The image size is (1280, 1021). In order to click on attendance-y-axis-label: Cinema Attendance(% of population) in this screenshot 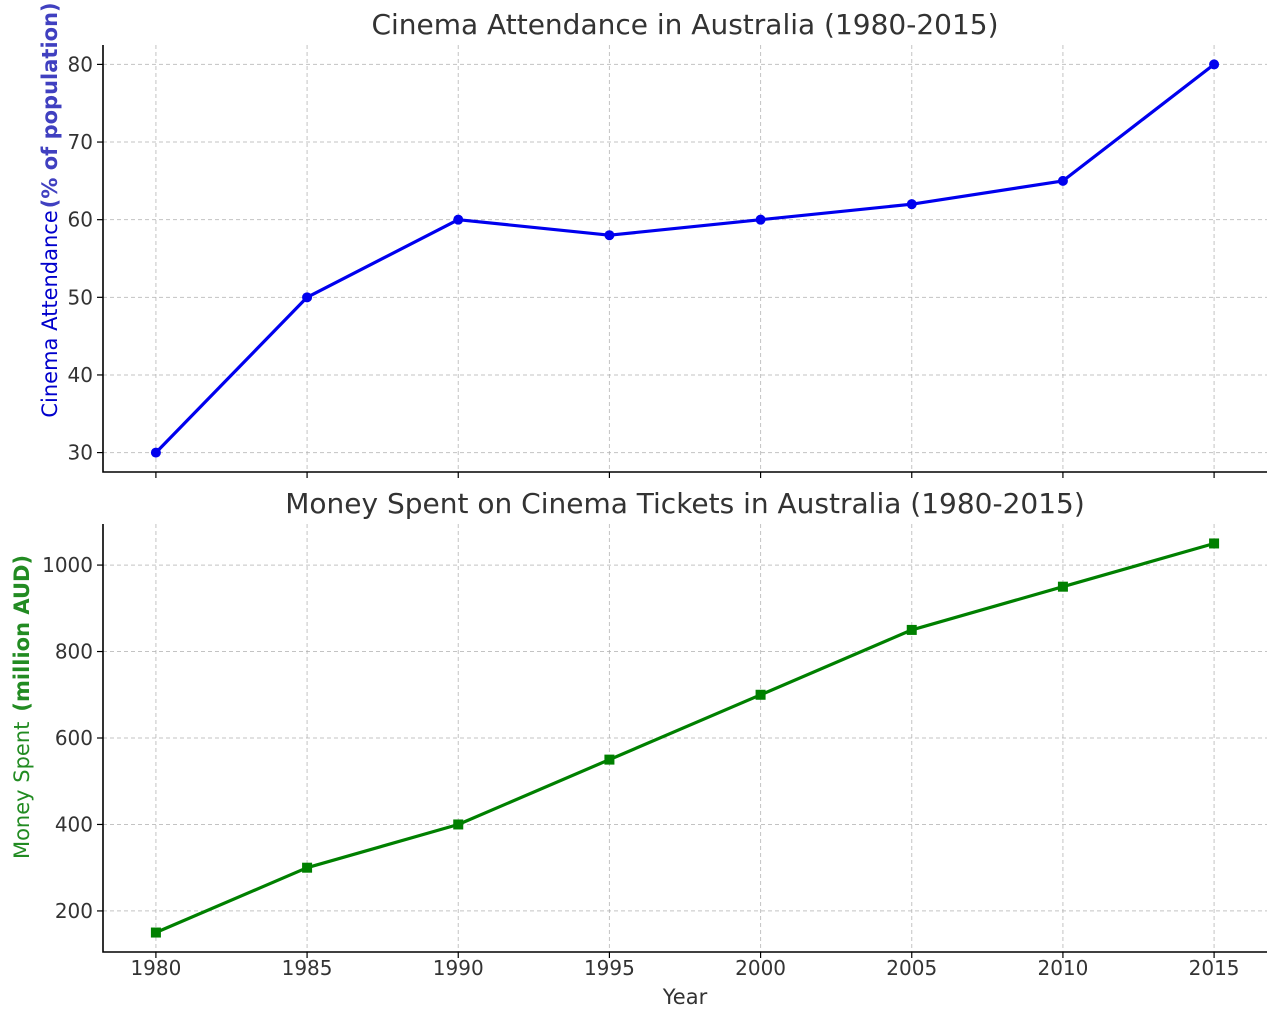, I will do `click(50, 209)`.